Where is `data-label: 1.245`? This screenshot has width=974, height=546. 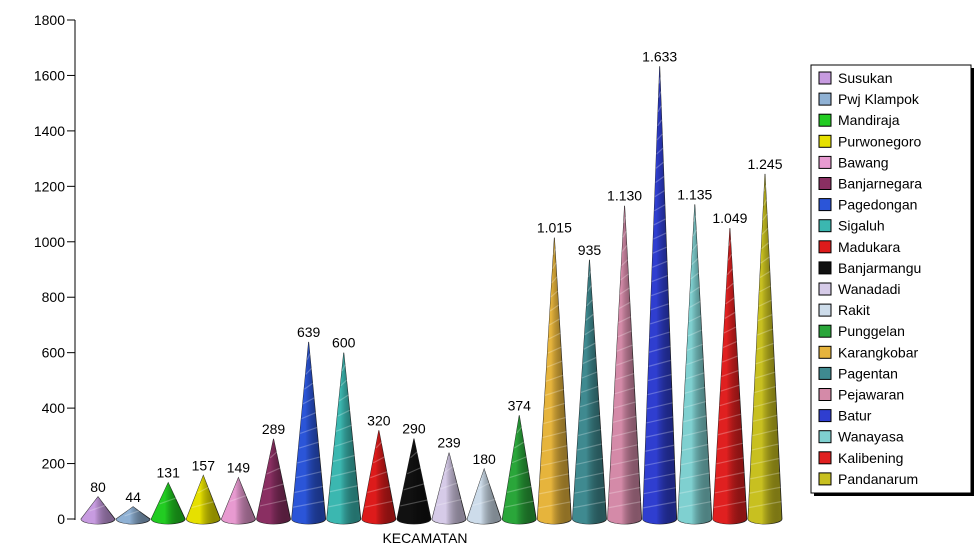 data-label: 1.245 is located at coordinates (764, 164).